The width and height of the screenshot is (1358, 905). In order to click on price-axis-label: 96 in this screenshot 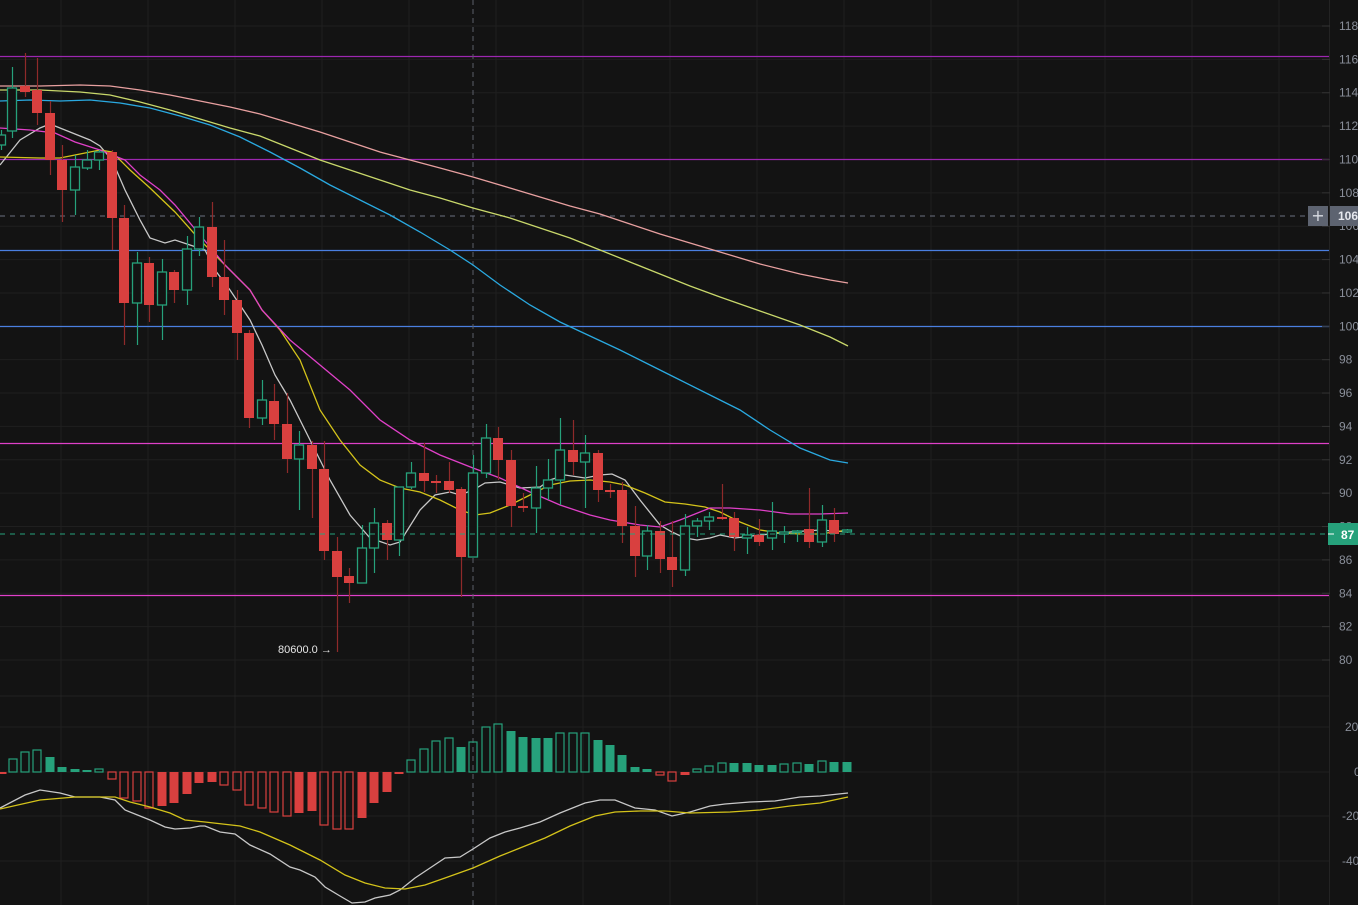, I will do `click(1346, 393)`.